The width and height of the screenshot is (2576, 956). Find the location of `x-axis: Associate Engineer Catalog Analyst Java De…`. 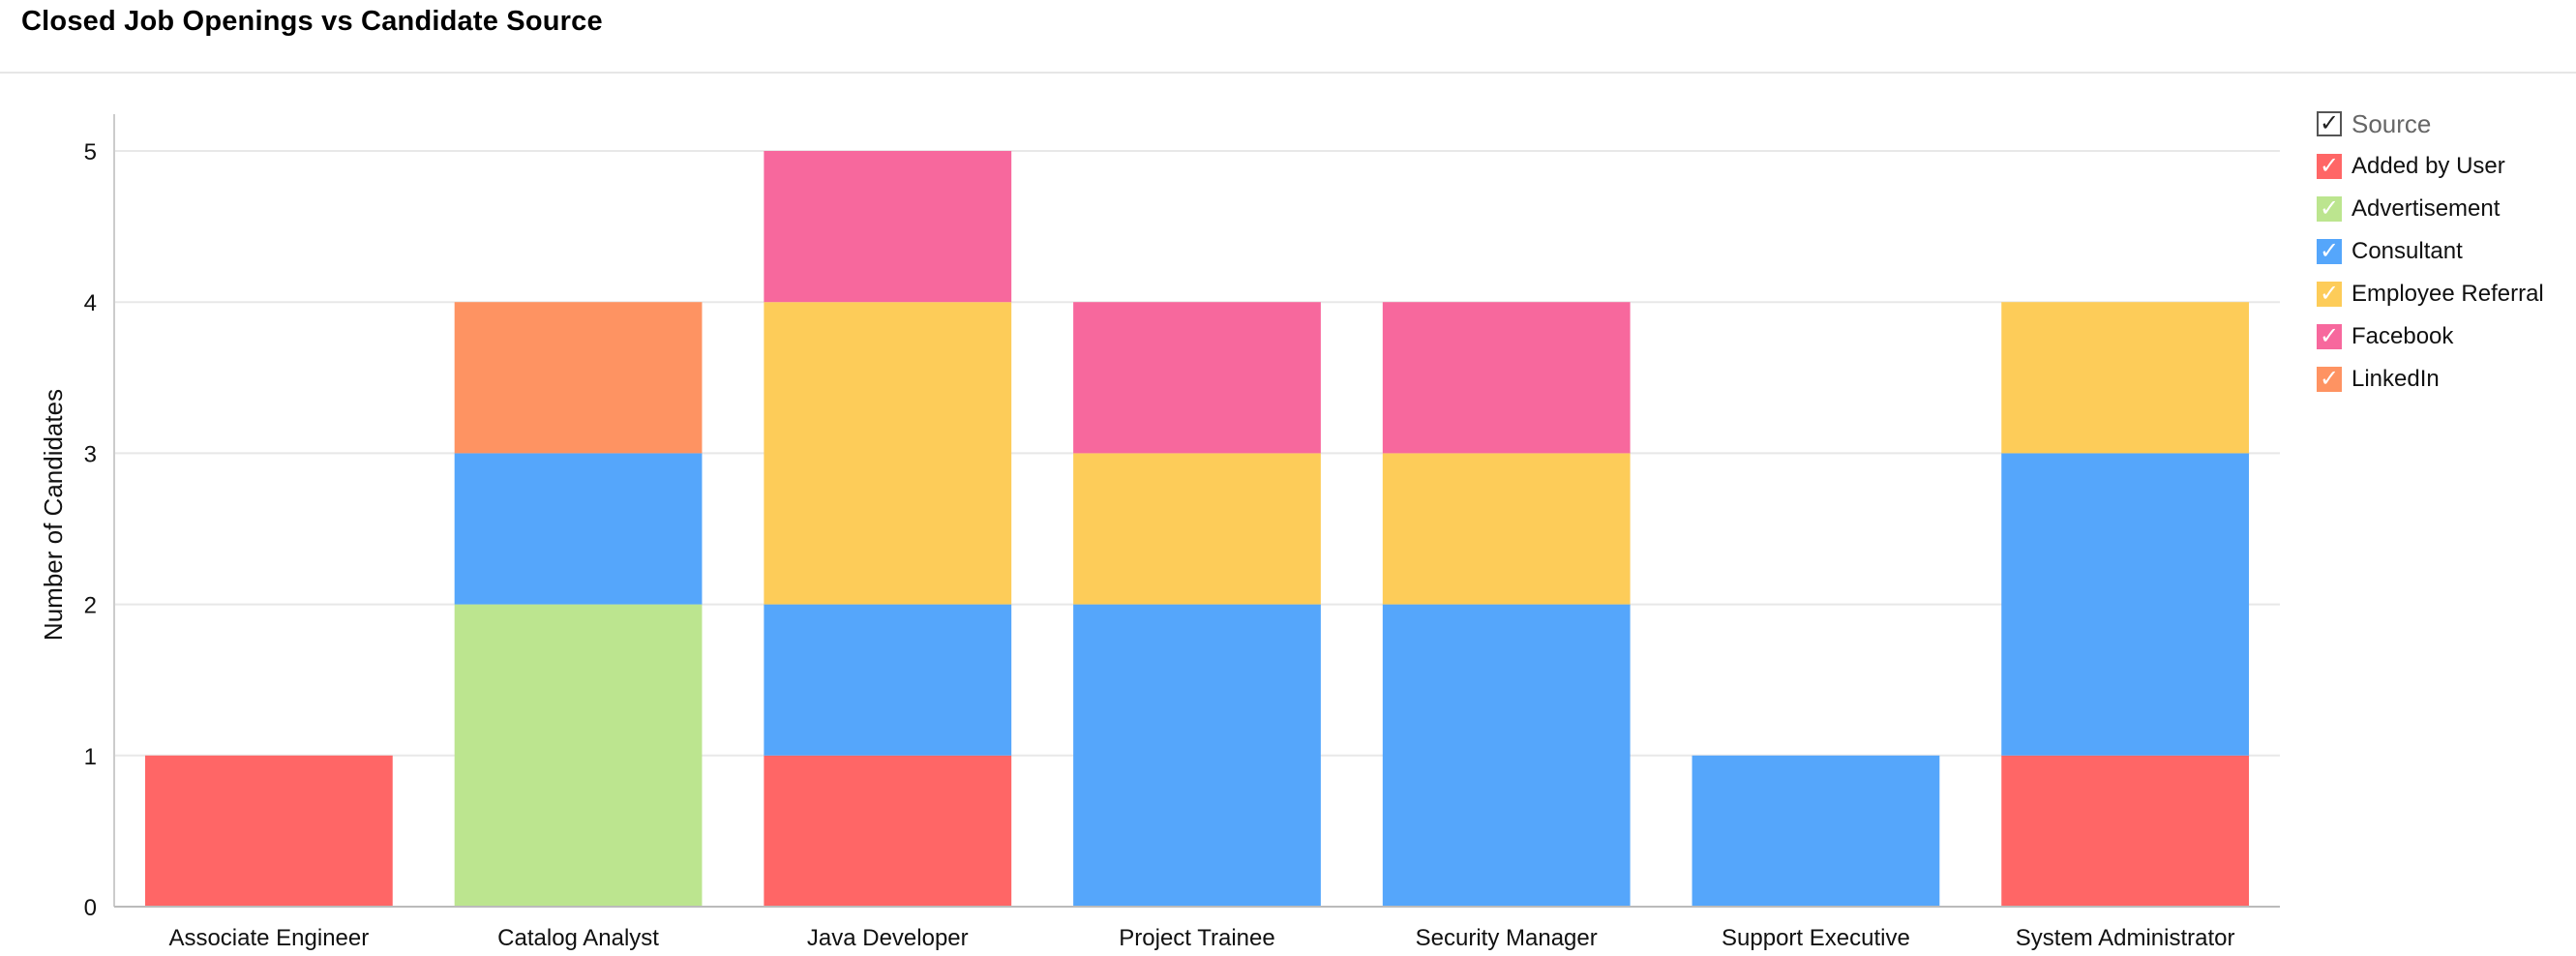

x-axis: Associate Engineer Catalog Analyst Java De… is located at coordinates (1197, 929).